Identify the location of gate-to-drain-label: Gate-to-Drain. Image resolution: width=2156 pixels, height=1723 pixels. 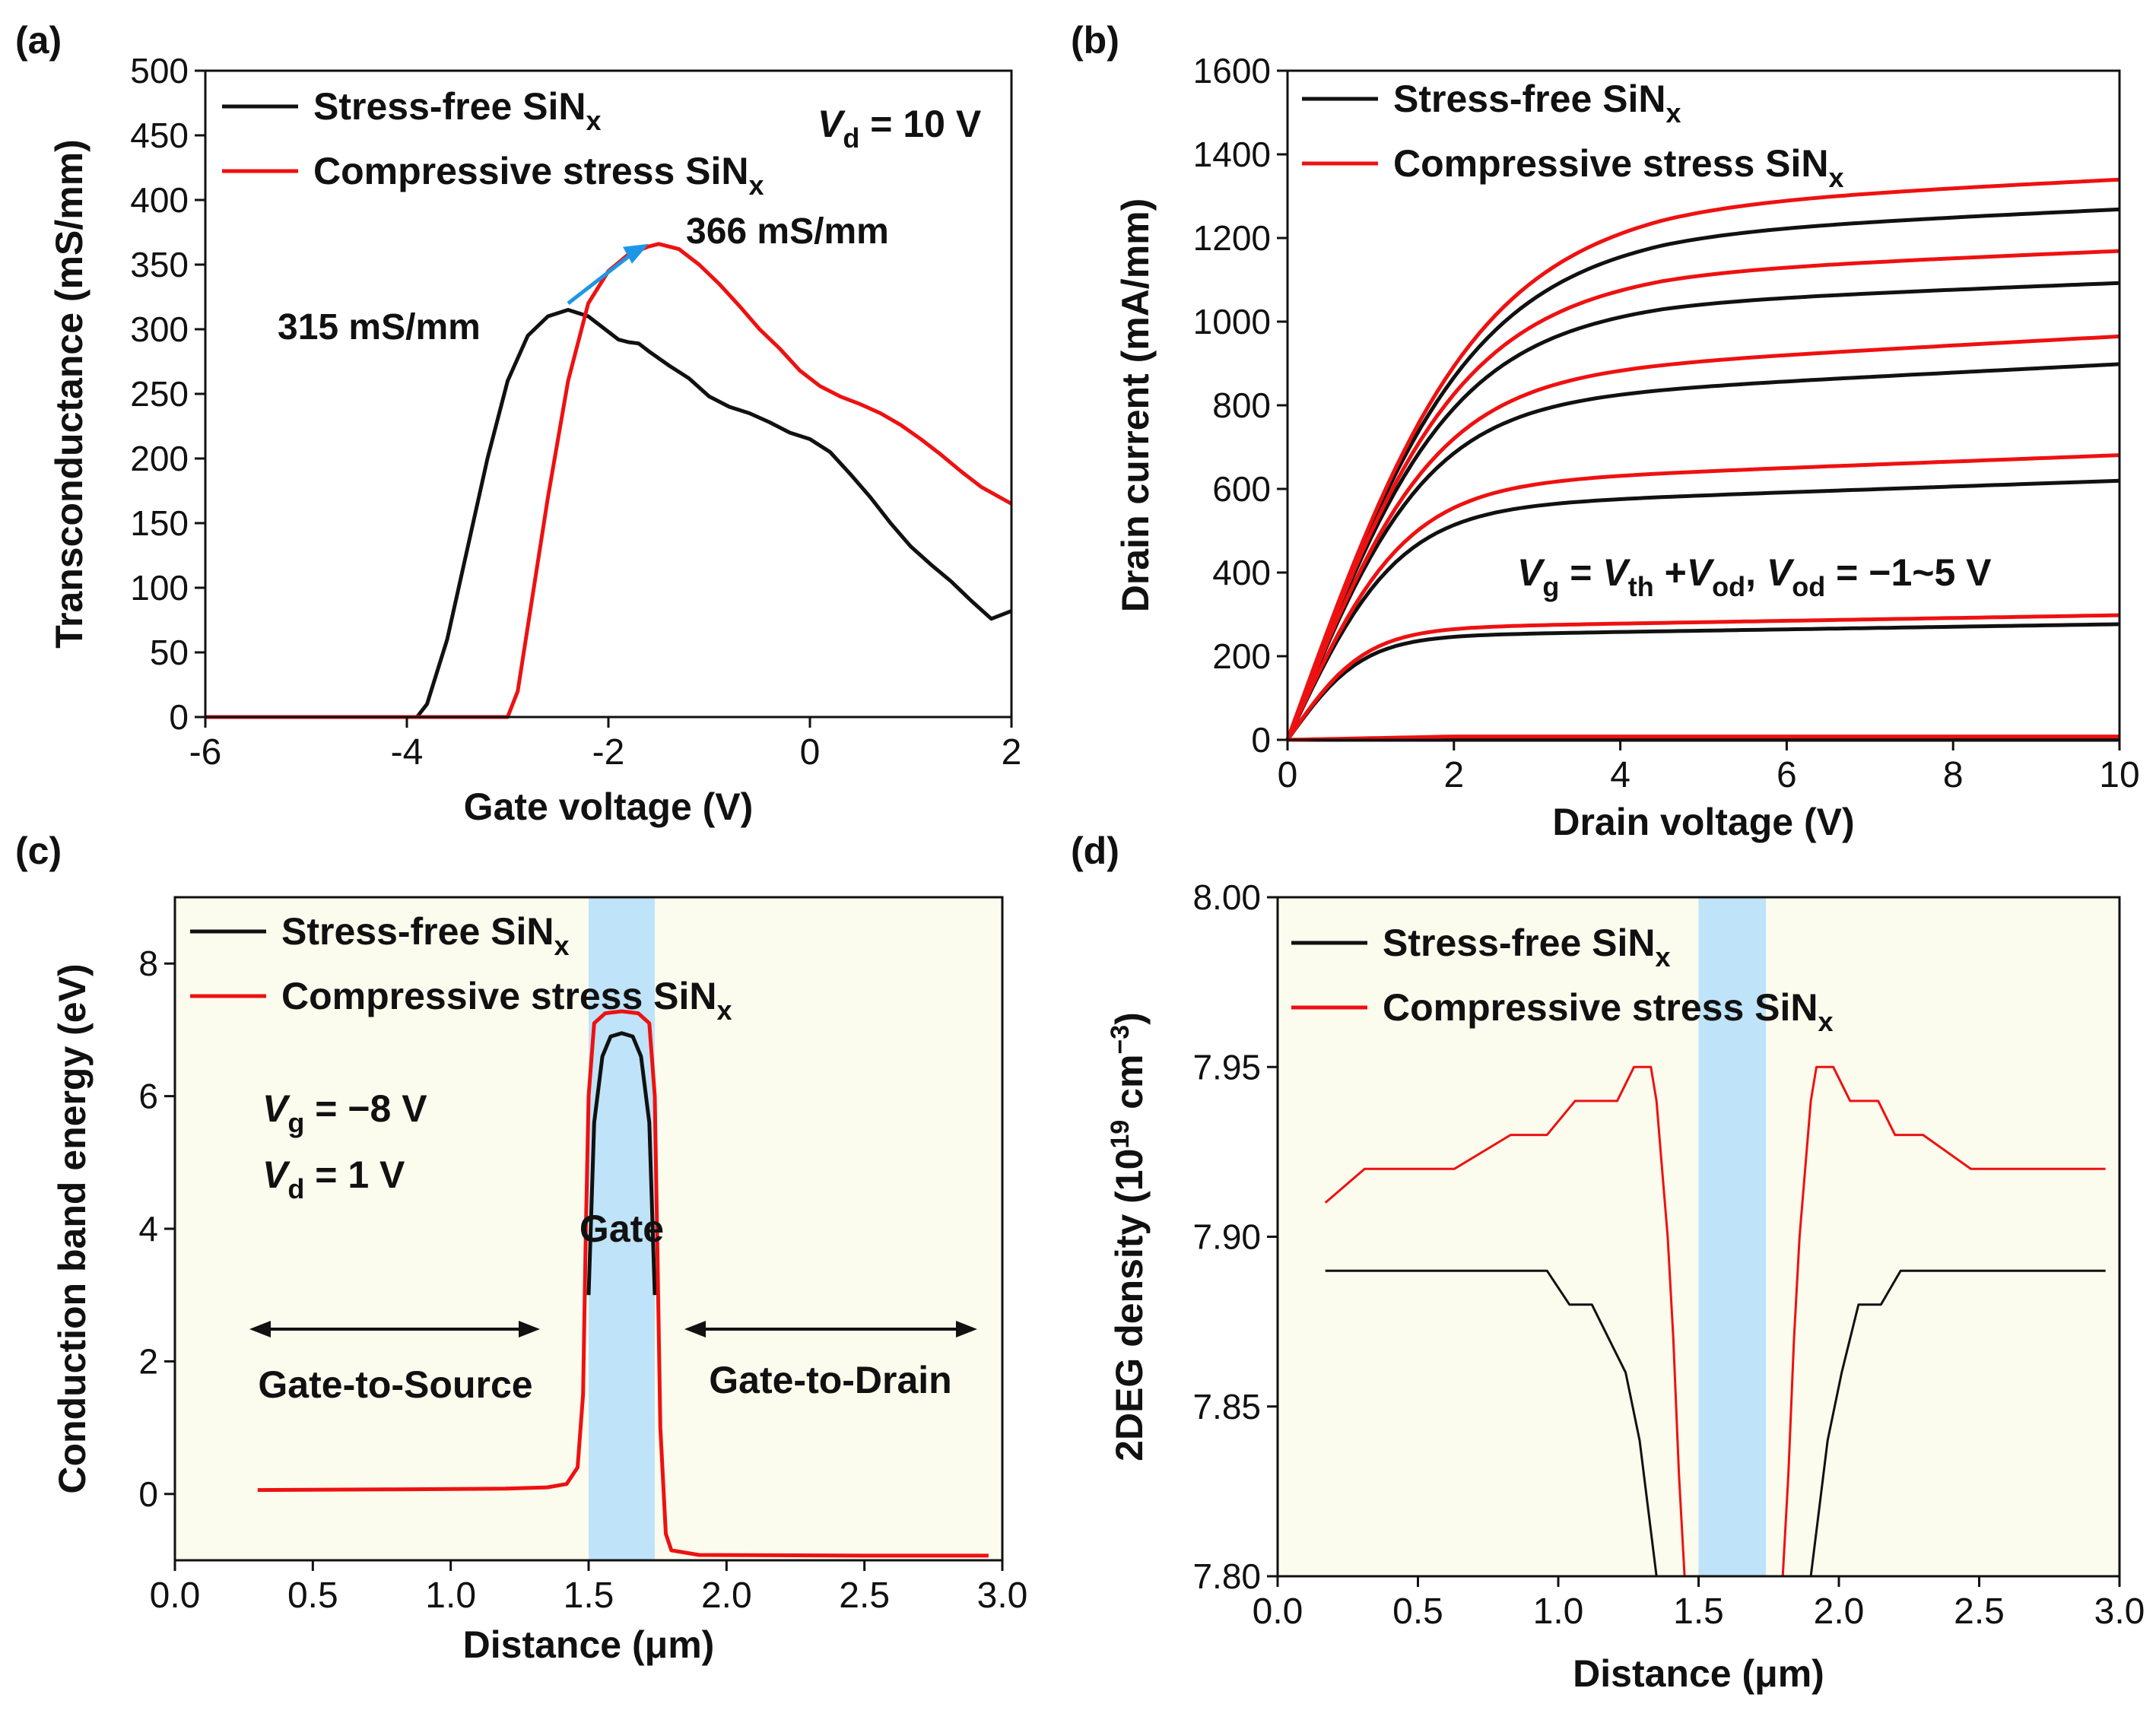
(830, 1380).